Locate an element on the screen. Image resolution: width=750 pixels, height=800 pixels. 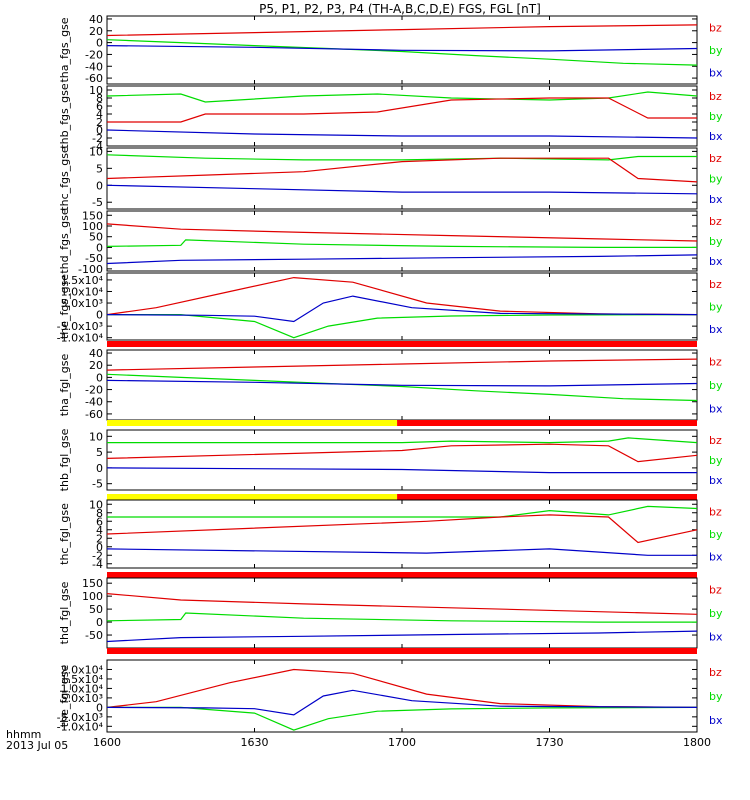
y-tick-label: 5 is located at coordinates (99, 452).